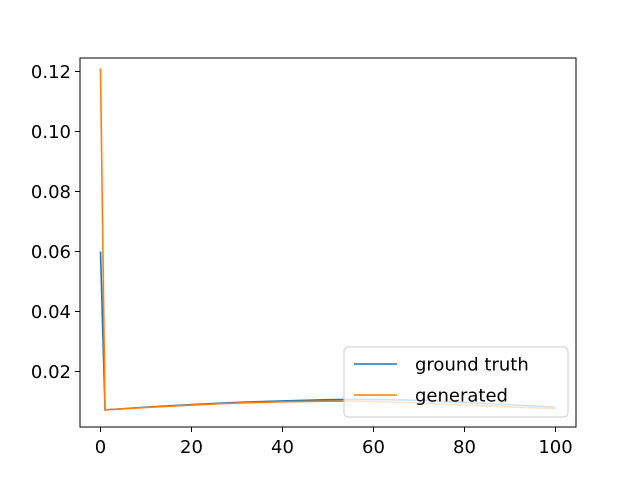 This screenshot has width=640, height=480. Describe the element at coordinates (51, 252) in the screenshot. I see `y-tick-label: 0.06` at that location.